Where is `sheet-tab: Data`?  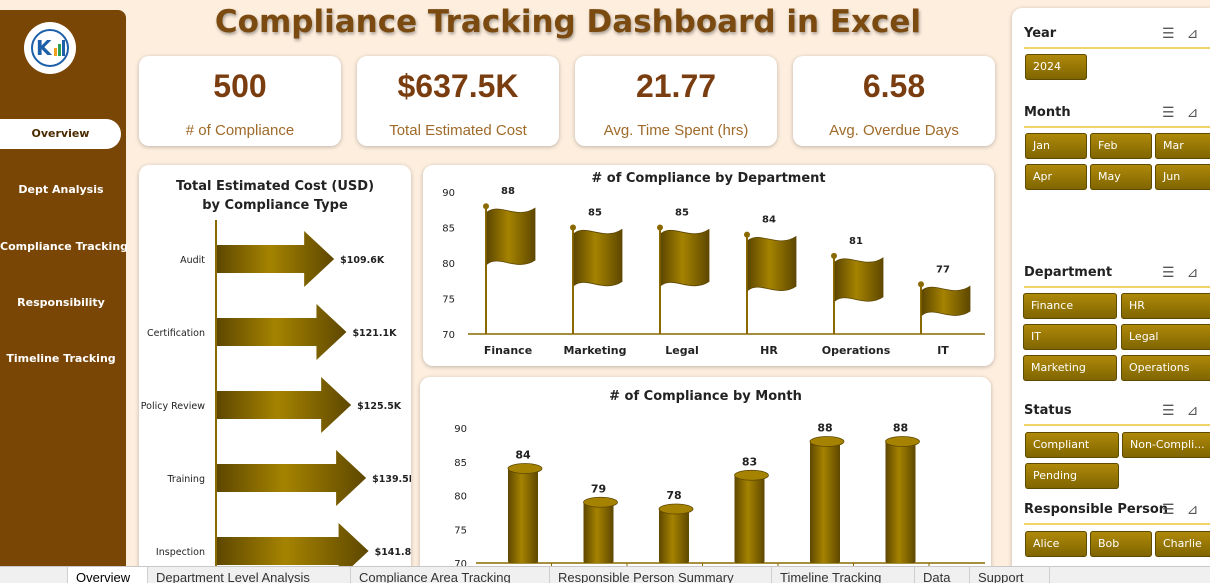
sheet-tab: Data is located at coordinates (942, 575).